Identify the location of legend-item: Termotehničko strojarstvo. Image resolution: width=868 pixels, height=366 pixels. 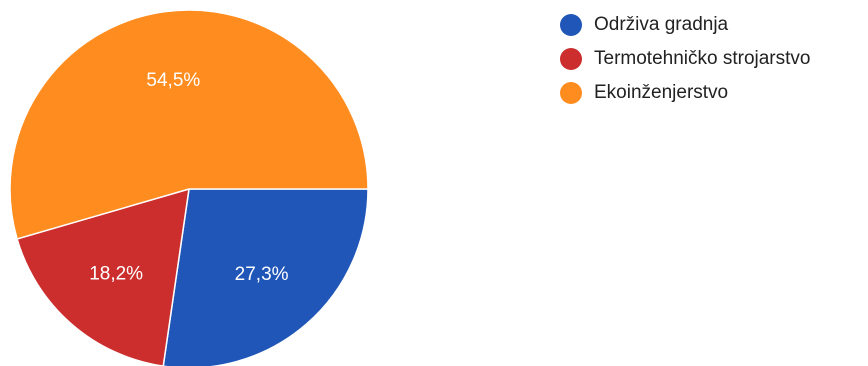
(685, 59).